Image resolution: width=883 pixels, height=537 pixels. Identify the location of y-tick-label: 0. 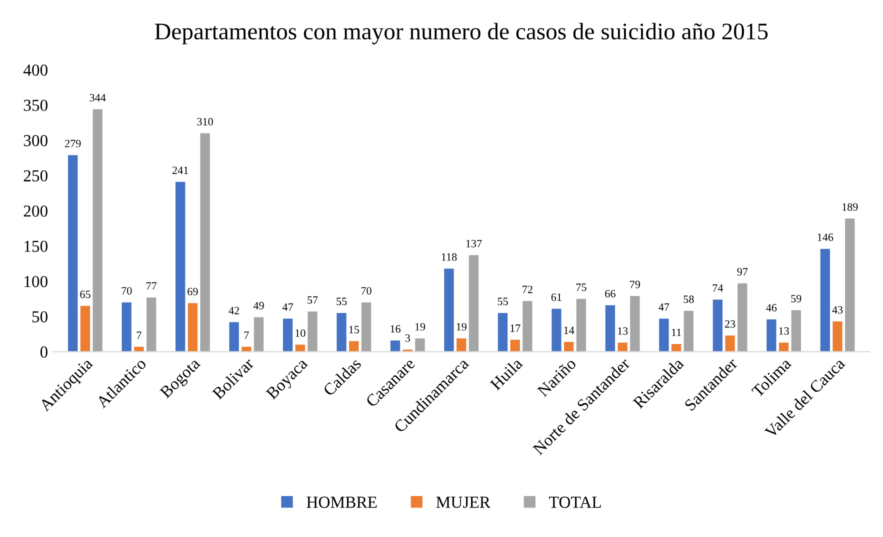
(44, 352).